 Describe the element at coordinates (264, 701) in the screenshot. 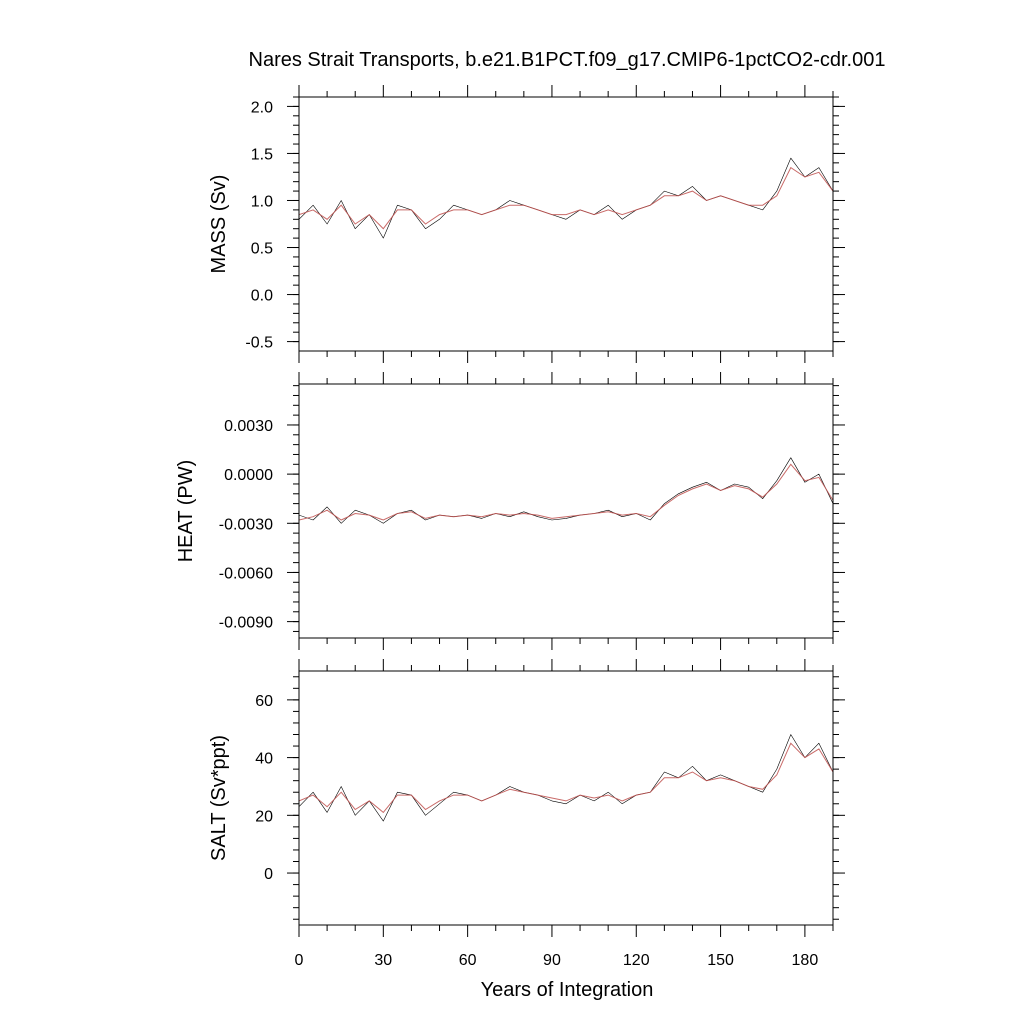

I see `y-tick-label: 60` at that location.